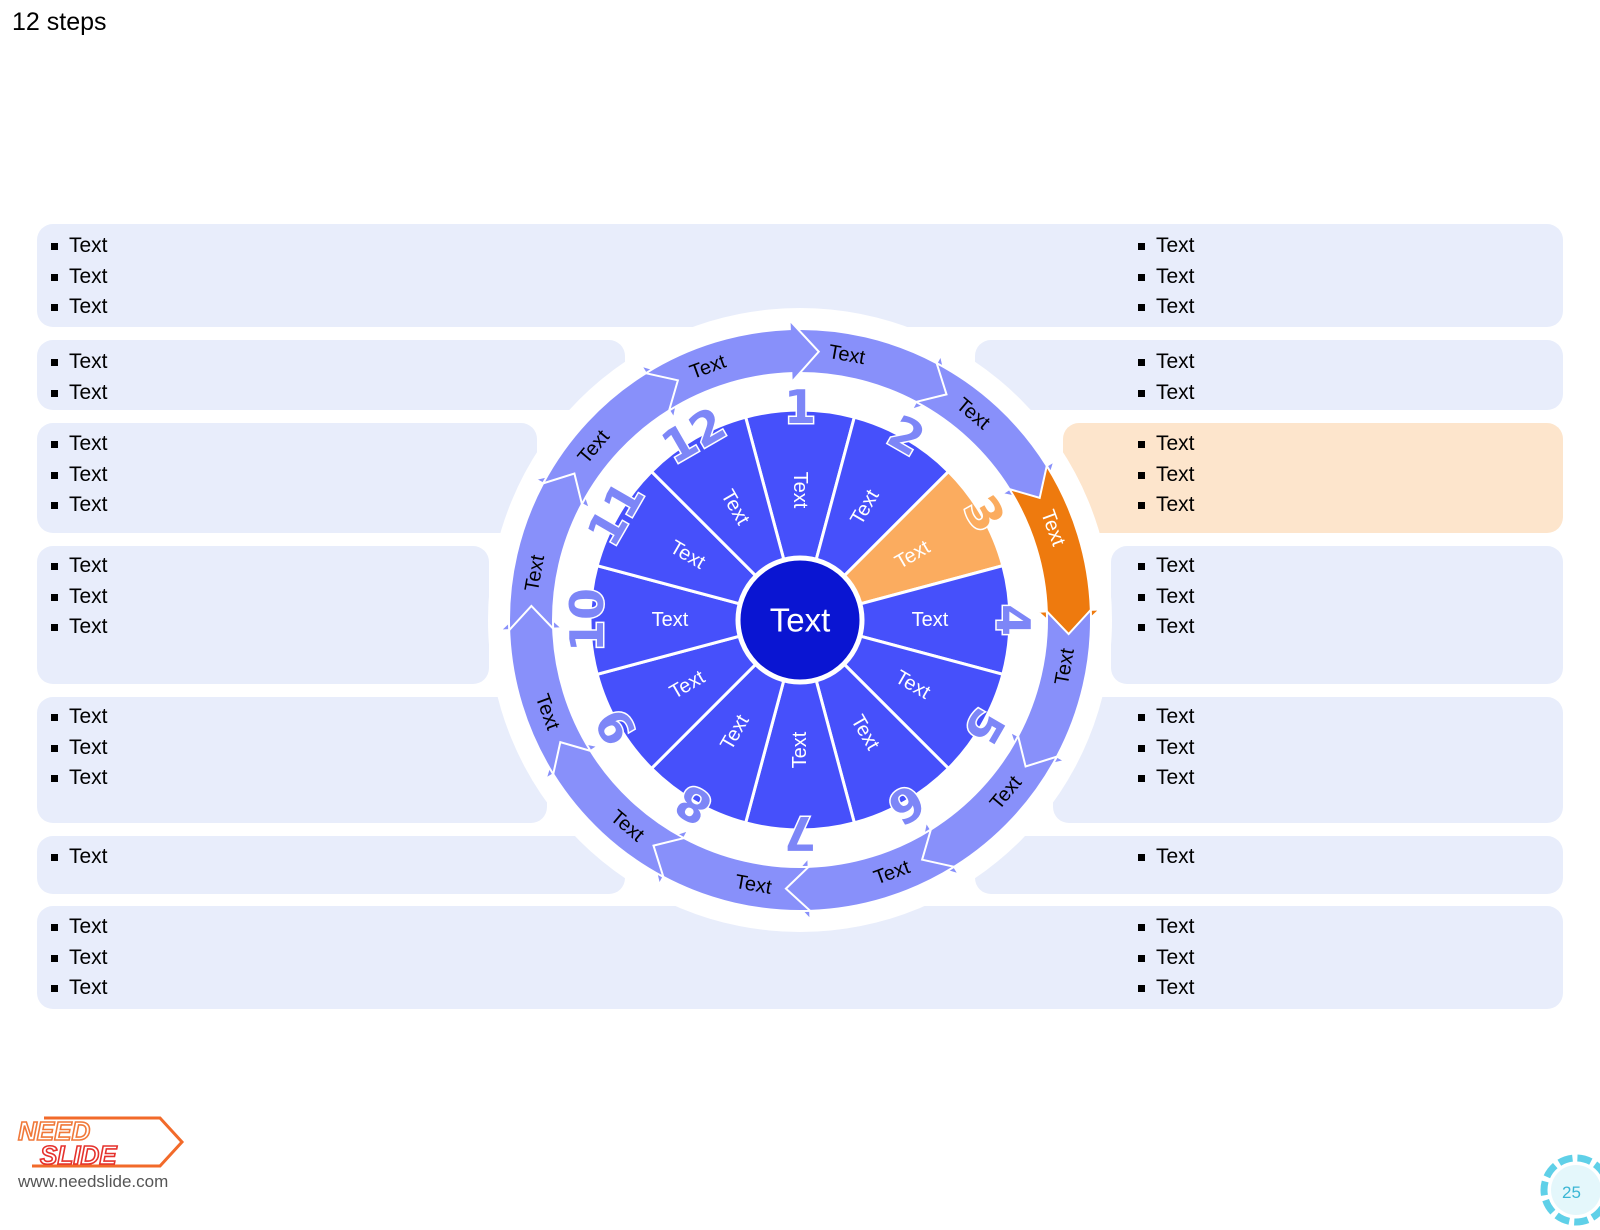 The image size is (1600, 1230). What do you see at coordinates (800, 490) in the screenshot?
I see `segment-label-1: Text` at bounding box center [800, 490].